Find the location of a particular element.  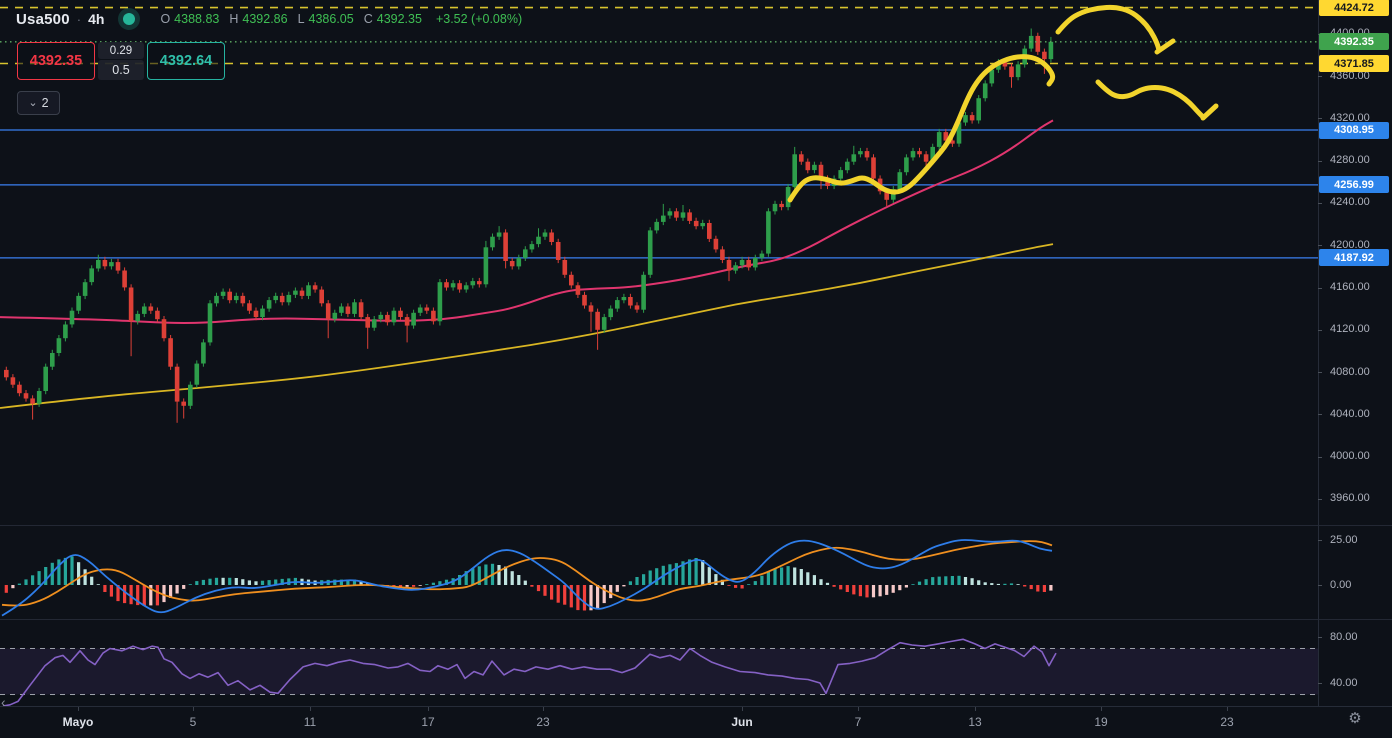

rsi-scale-label: 80.00 is located at coordinates (1344, 636).